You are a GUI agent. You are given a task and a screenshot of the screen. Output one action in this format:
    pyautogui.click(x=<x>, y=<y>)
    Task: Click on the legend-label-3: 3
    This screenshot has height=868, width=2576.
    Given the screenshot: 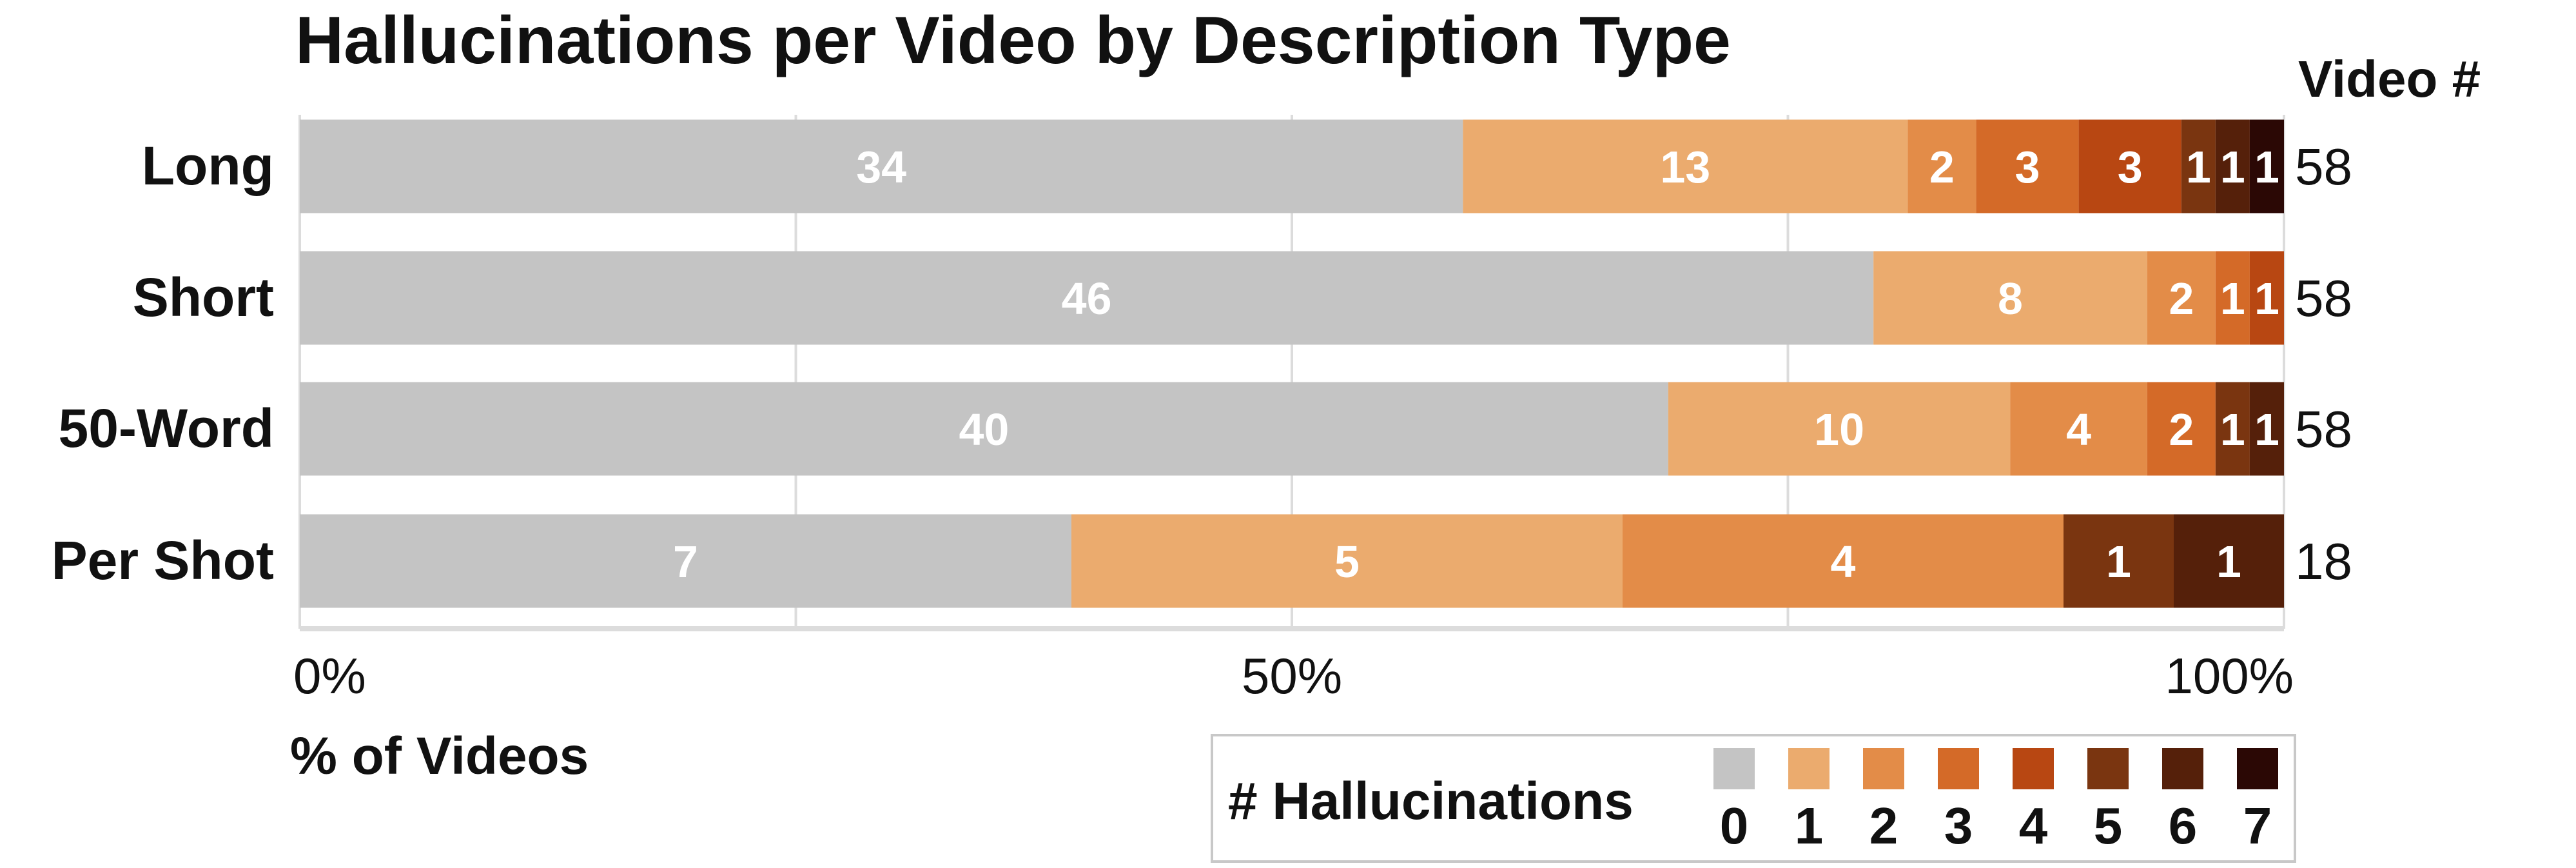 What is the action you would take?
    pyautogui.click(x=1959, y=825)
    